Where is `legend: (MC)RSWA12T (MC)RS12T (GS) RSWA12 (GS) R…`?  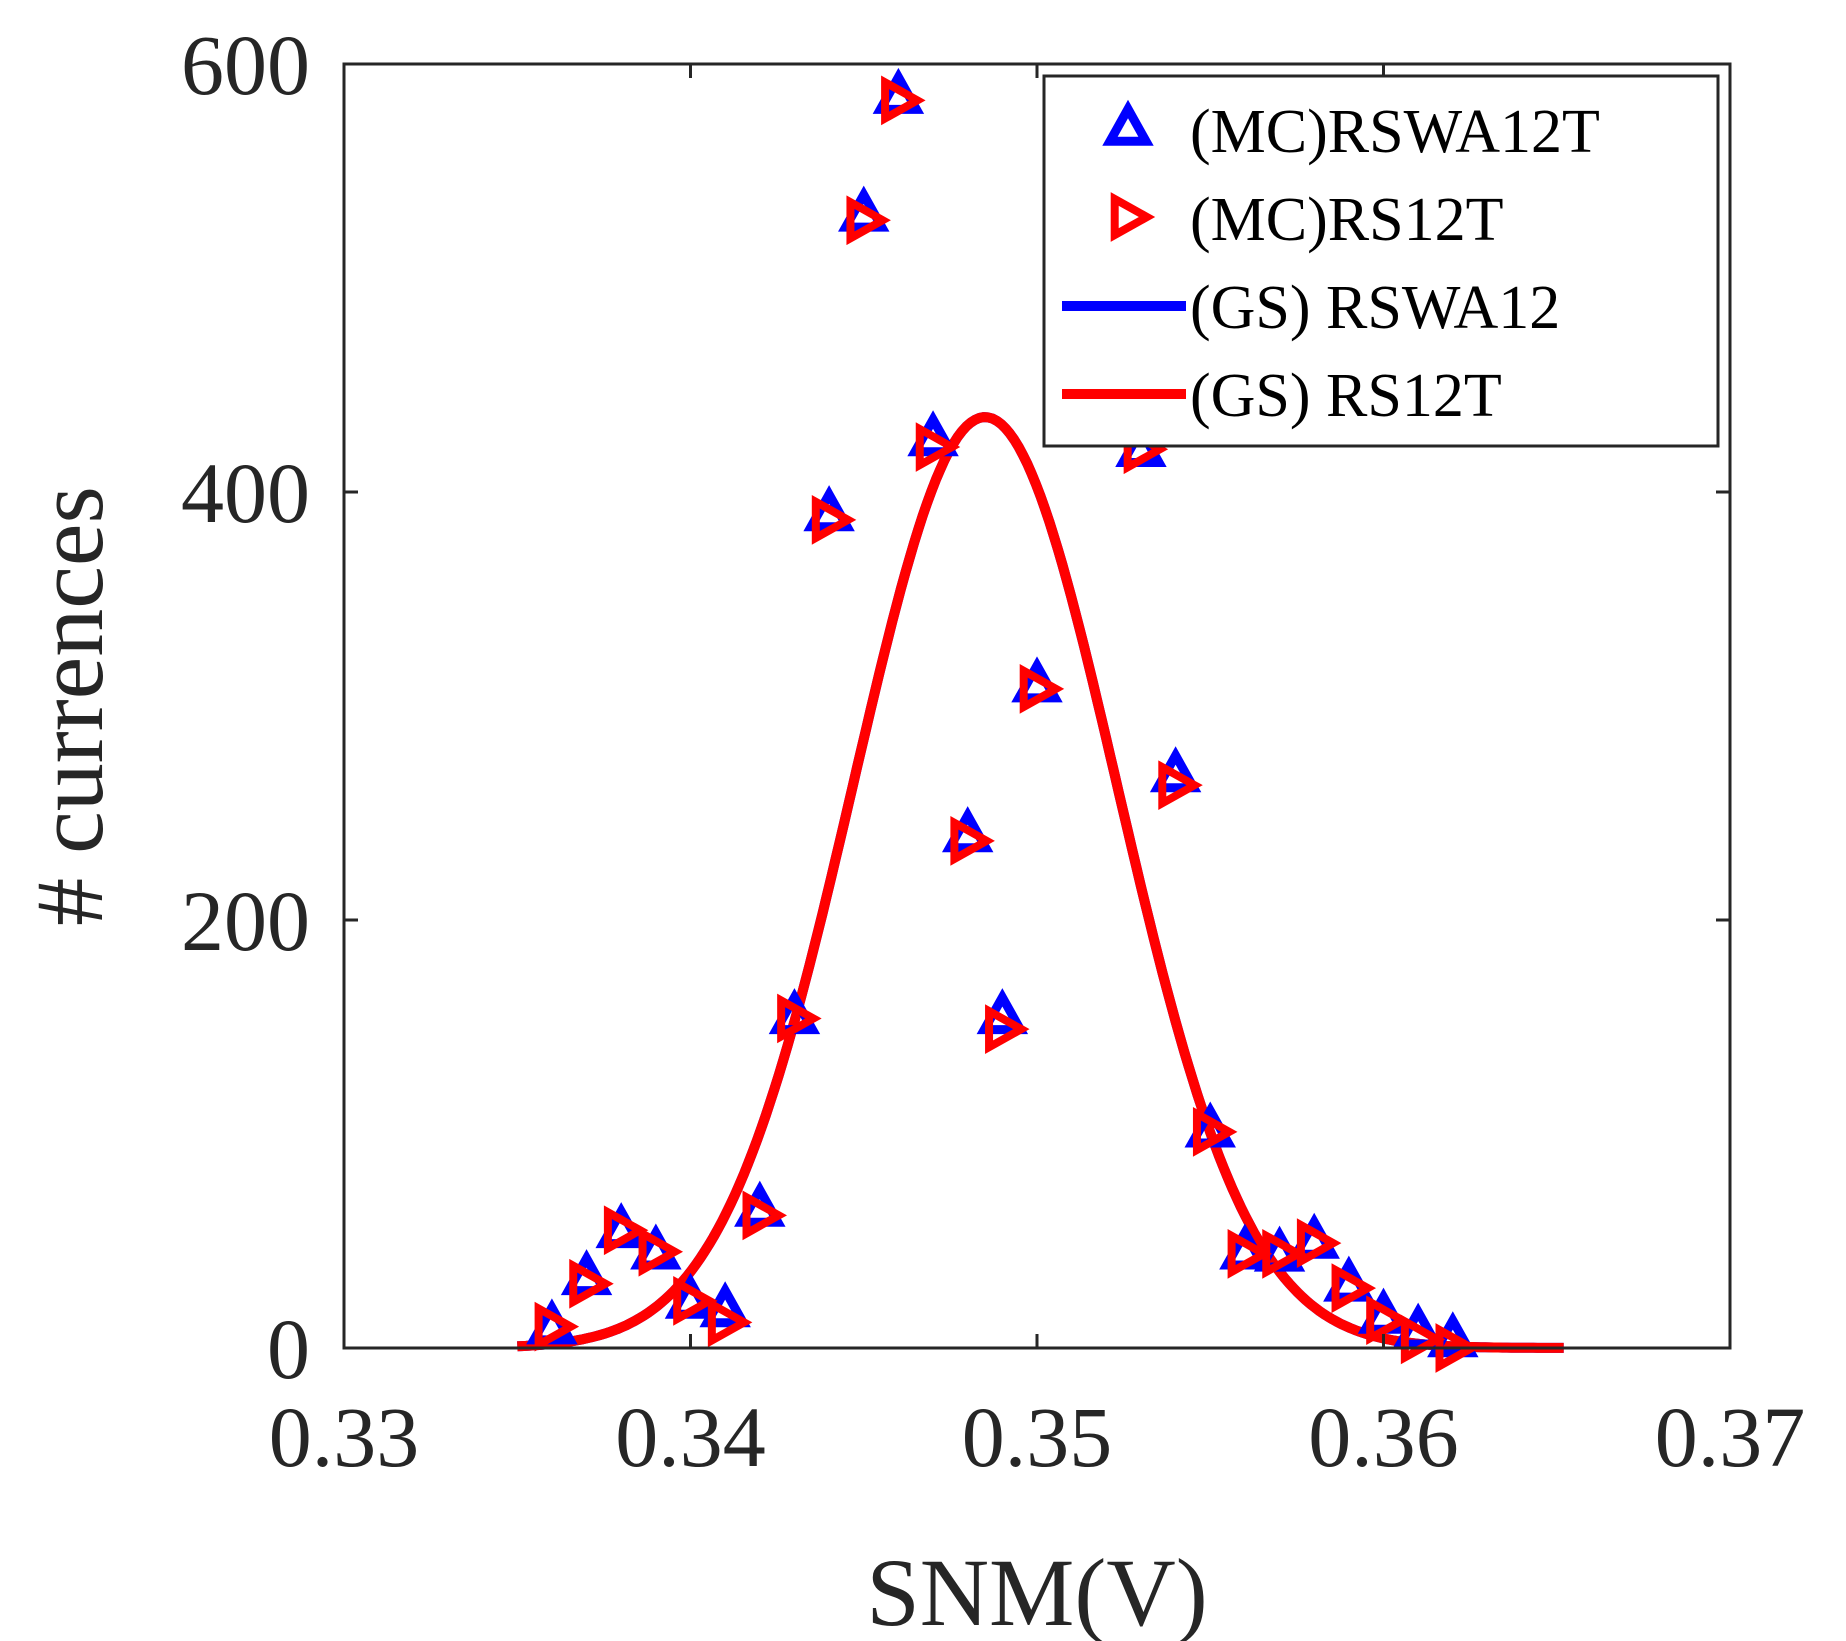
legend: (MC)RSWA12T (MC)RS12T (GS) RSWA12 (GS) R… is located at coordinates (1381, 261).